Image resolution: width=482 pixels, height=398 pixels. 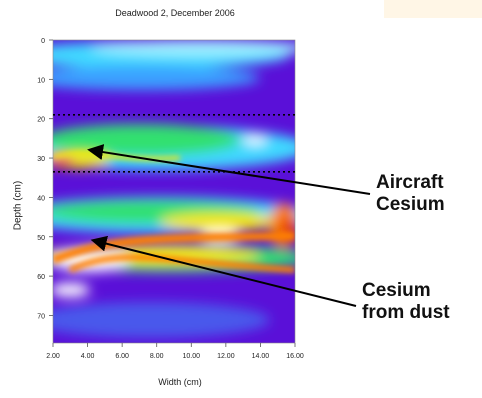 What do you see at coordinates (226, 356) in the screenshot?
I see `x-tick-label: 12.00` at bounding box center [226, 356].